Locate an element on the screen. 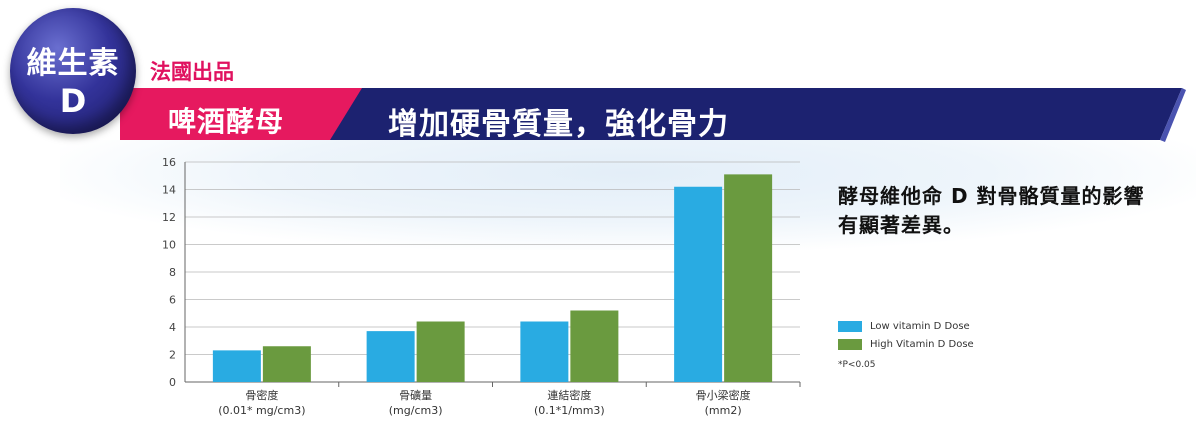  legend-item-high: High Vitamin D Dose is located at coordinates (906, 344).